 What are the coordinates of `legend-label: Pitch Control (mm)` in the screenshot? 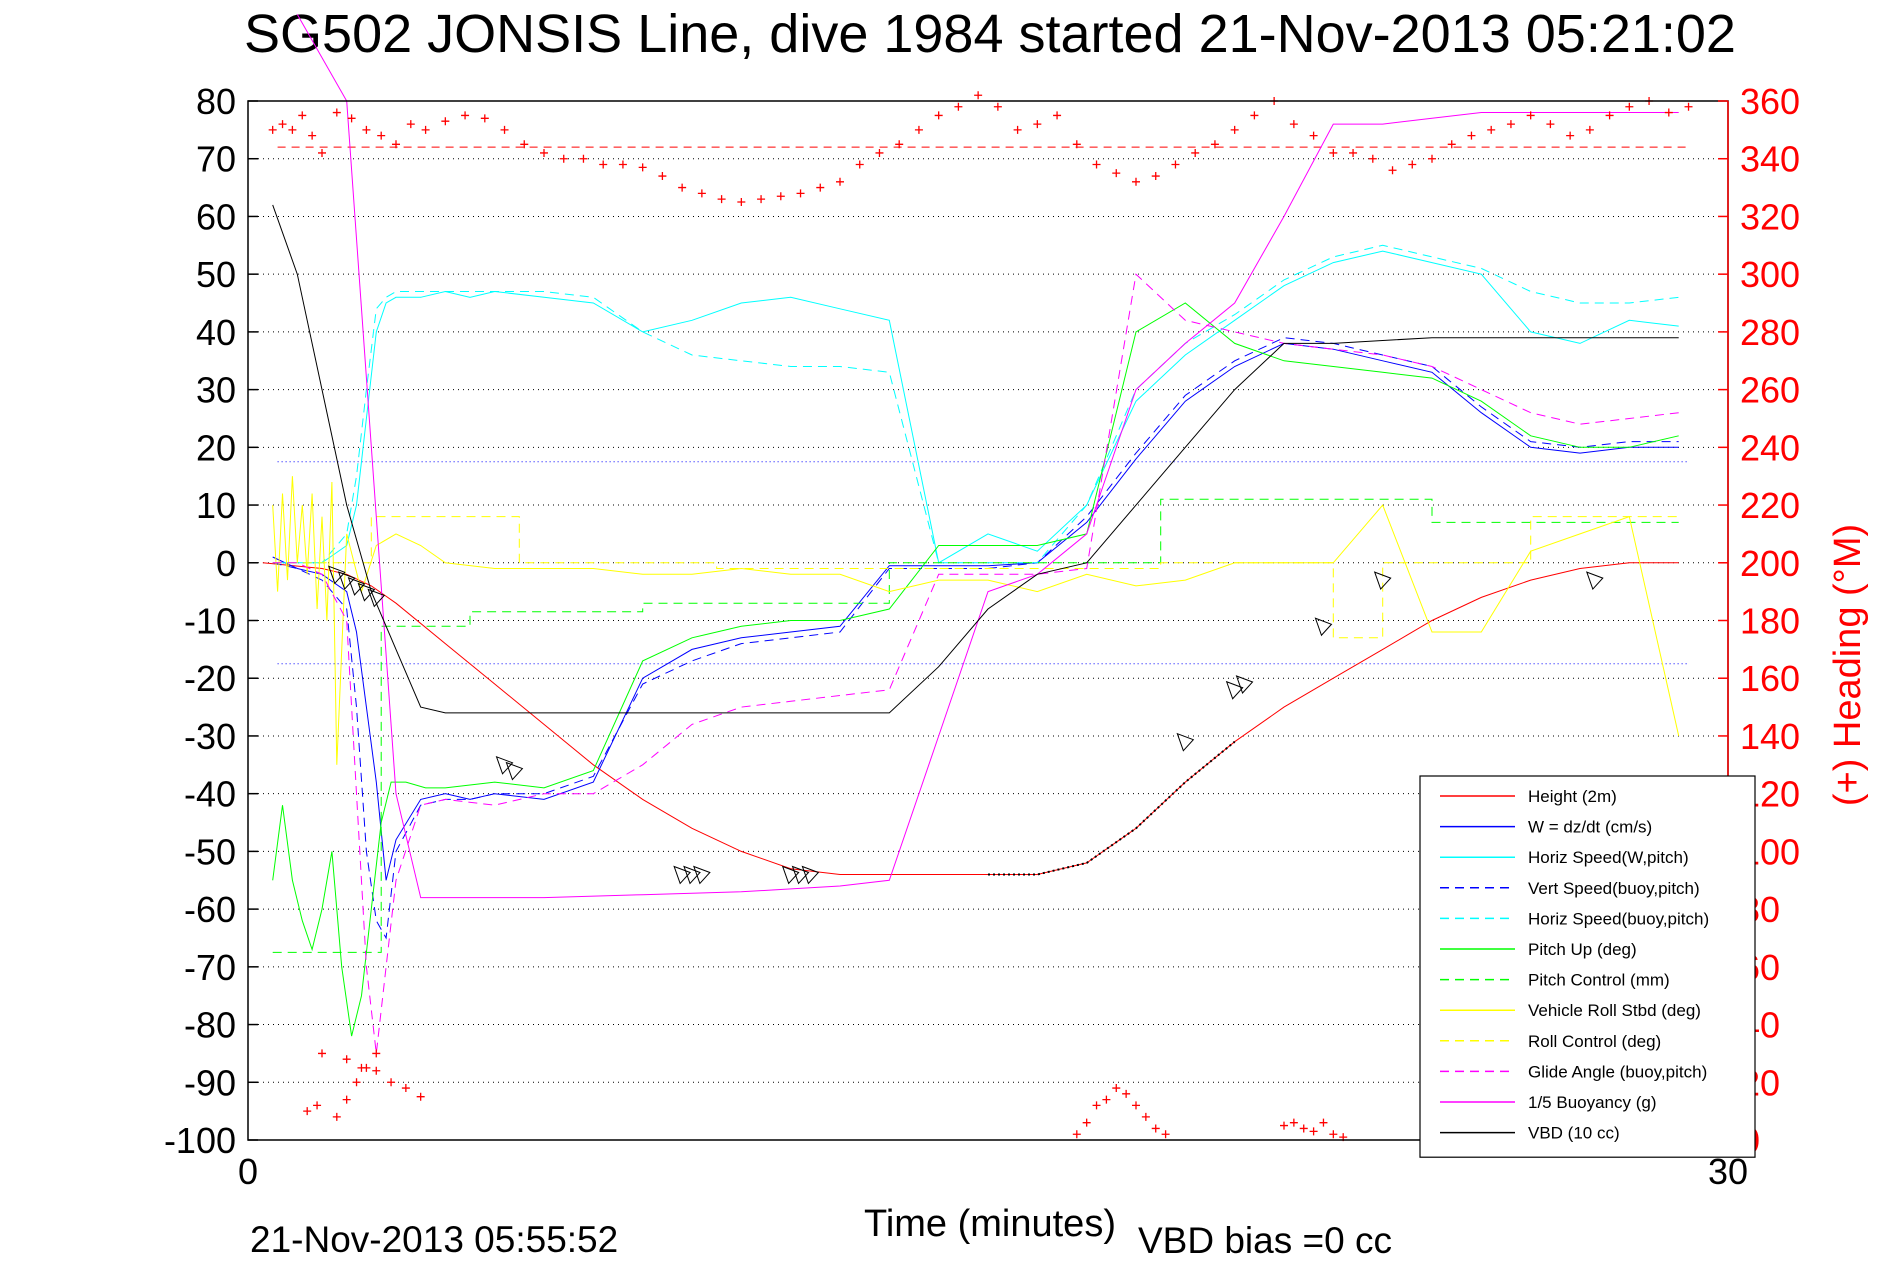 It's located at (1599, 980).